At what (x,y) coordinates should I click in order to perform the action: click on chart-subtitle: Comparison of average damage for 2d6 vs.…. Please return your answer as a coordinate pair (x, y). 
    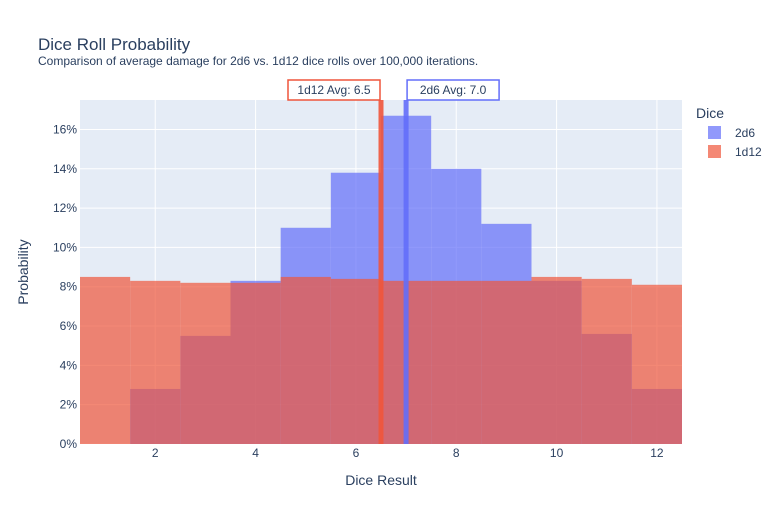
    Looking at the image, I should click on (258, 61).